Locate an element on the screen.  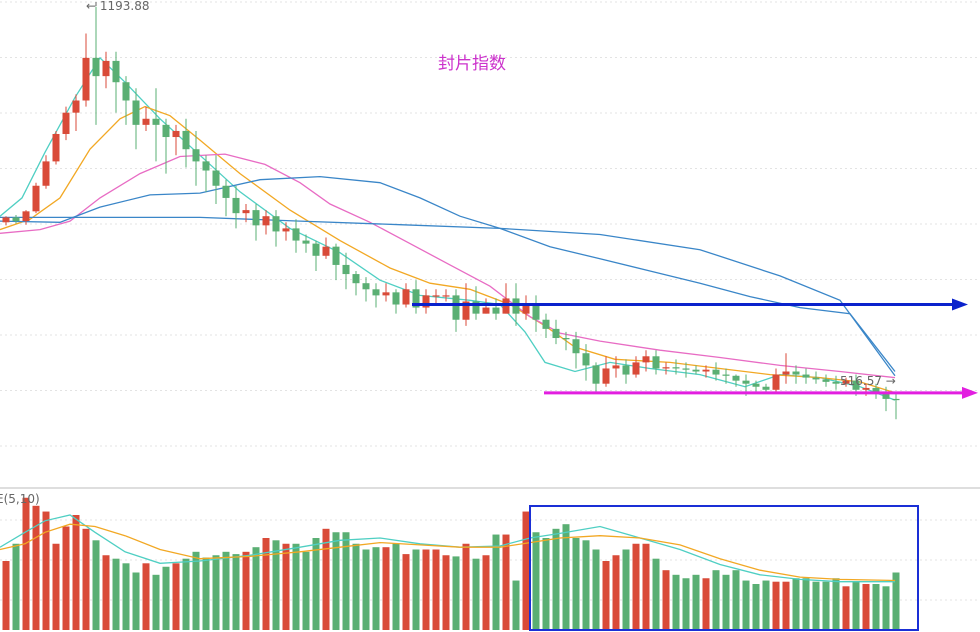
high-price-label: ← 1193.88 is located at coordinates (118, 6).